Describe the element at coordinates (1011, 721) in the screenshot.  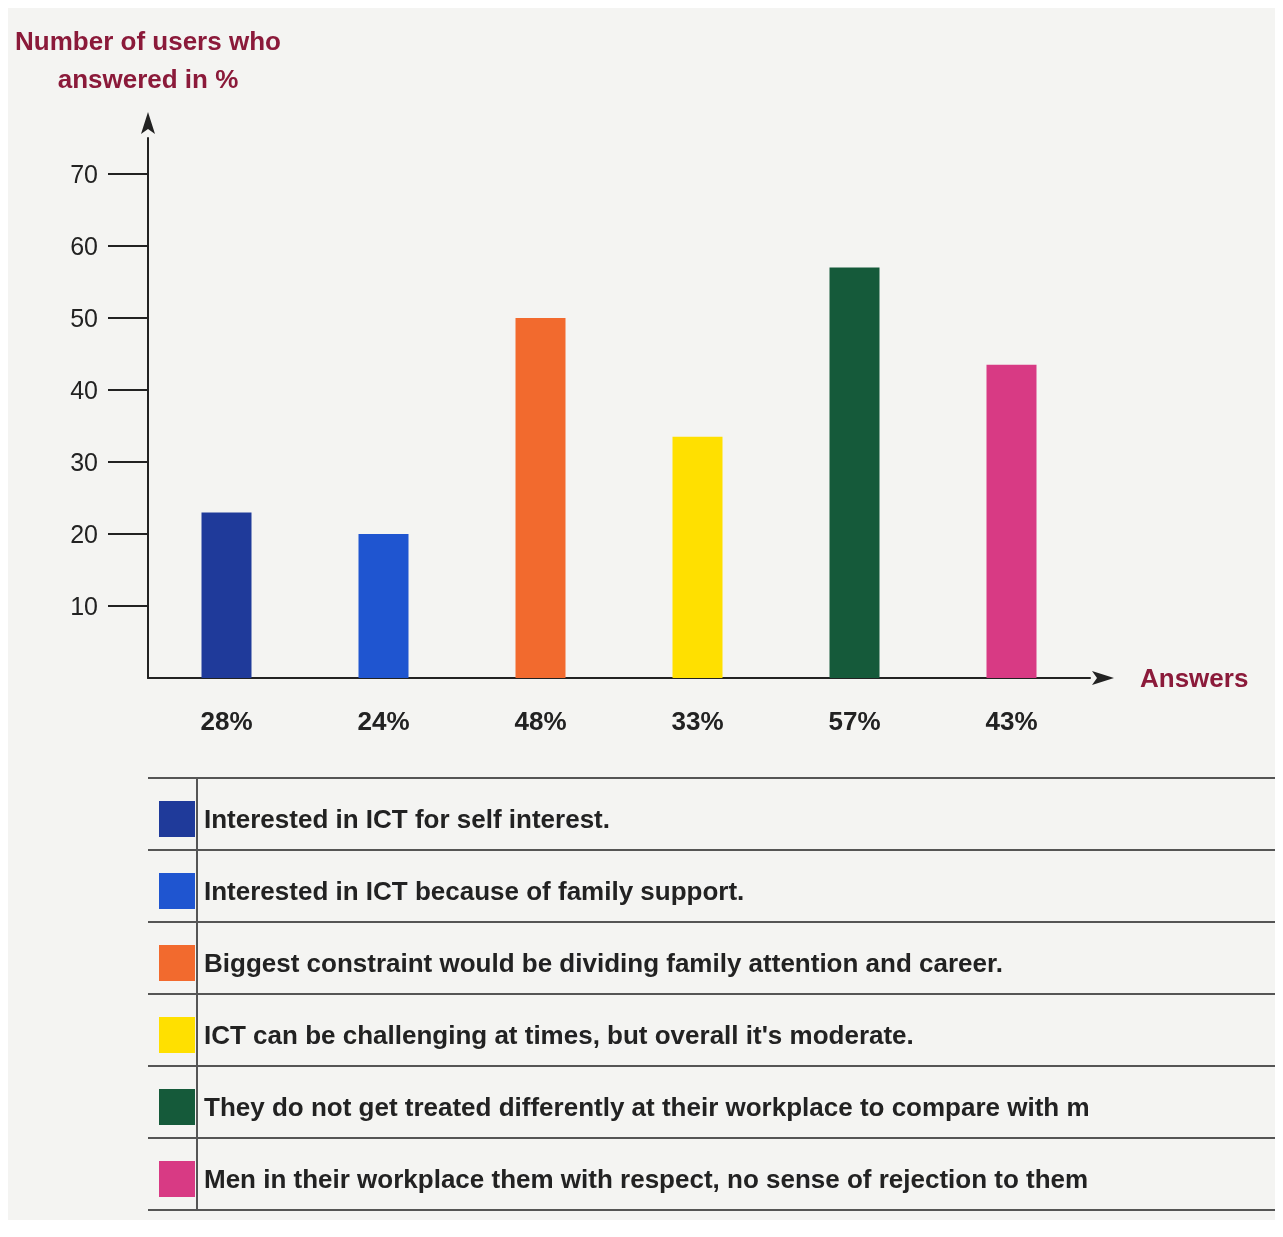
I see `x-tick-label: 43%` at that location.